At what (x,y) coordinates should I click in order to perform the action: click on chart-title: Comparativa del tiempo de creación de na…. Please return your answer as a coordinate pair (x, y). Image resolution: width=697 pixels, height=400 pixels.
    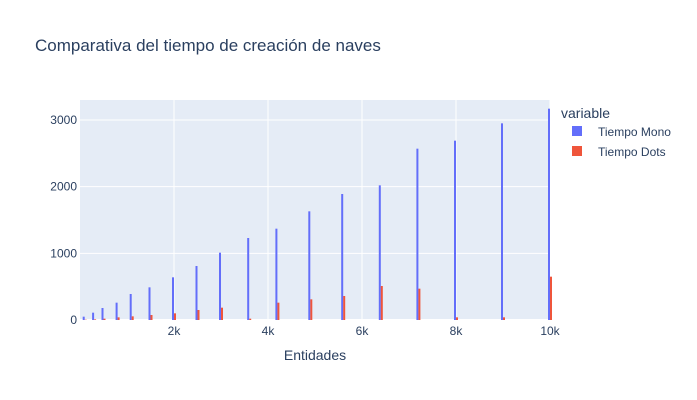
    Looking at the image, I should click on (208, 45).